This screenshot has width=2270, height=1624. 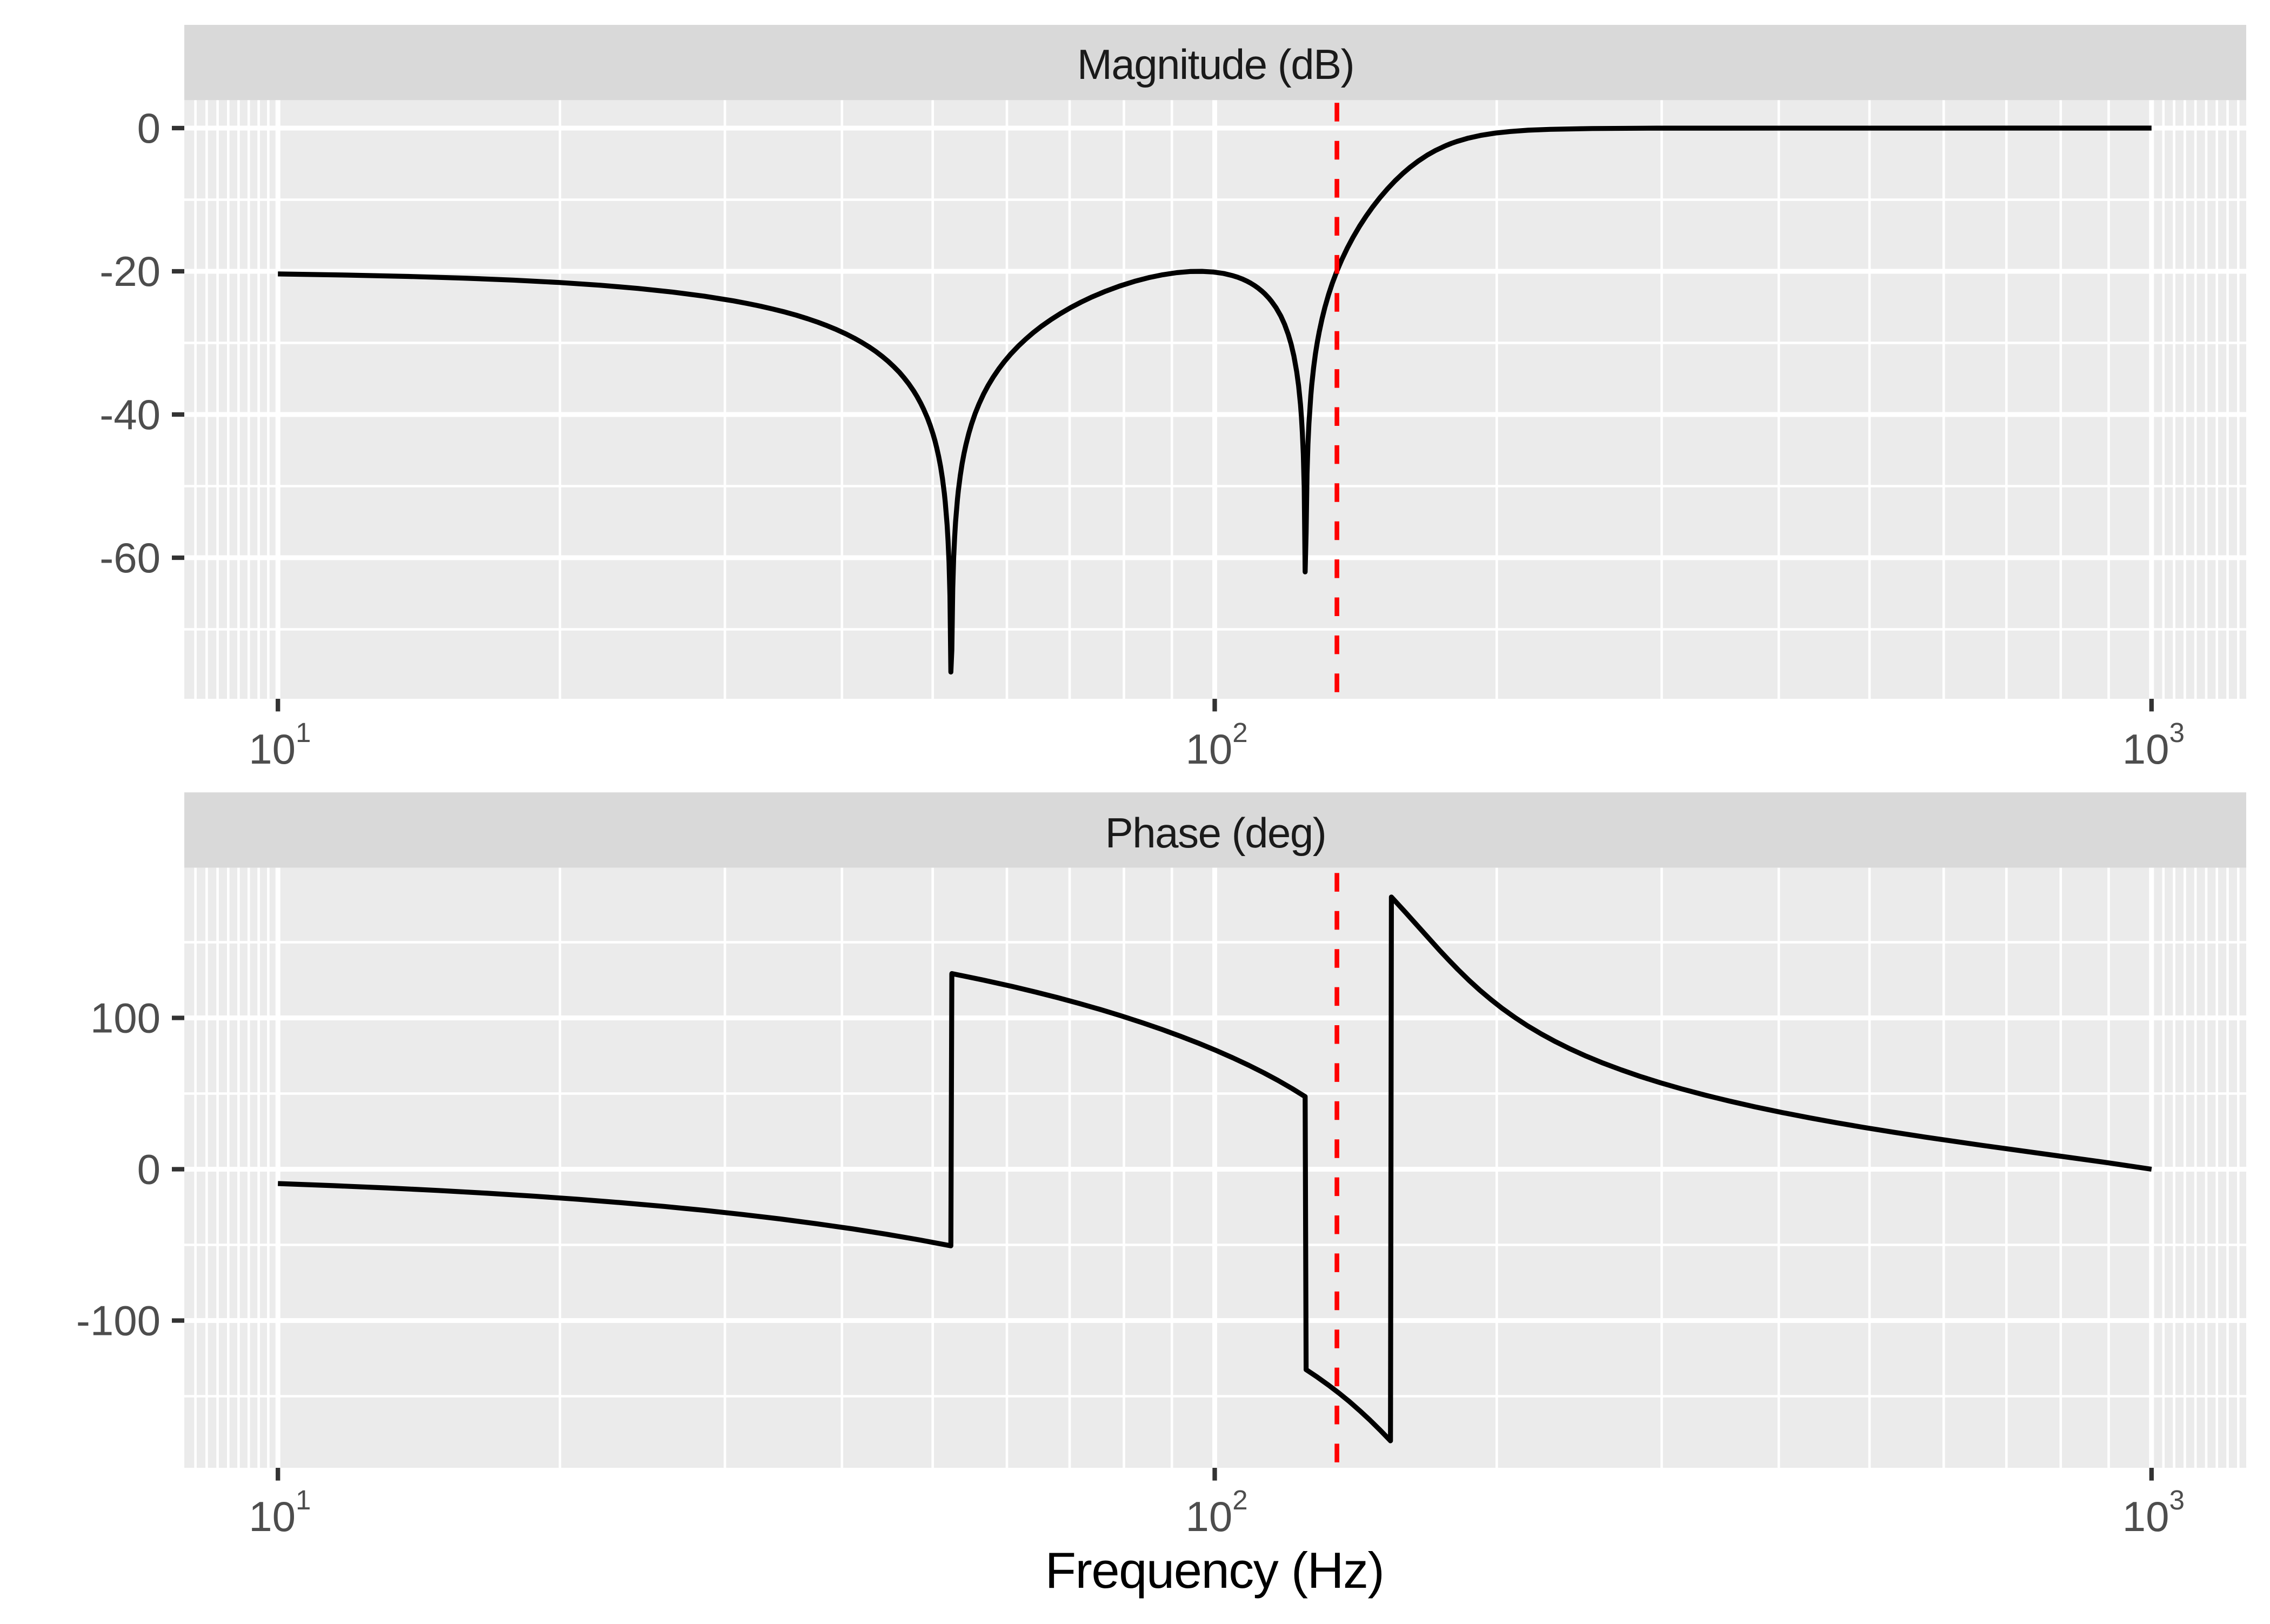 I want to click on svg-text: -20, so click(x=130, y=271).